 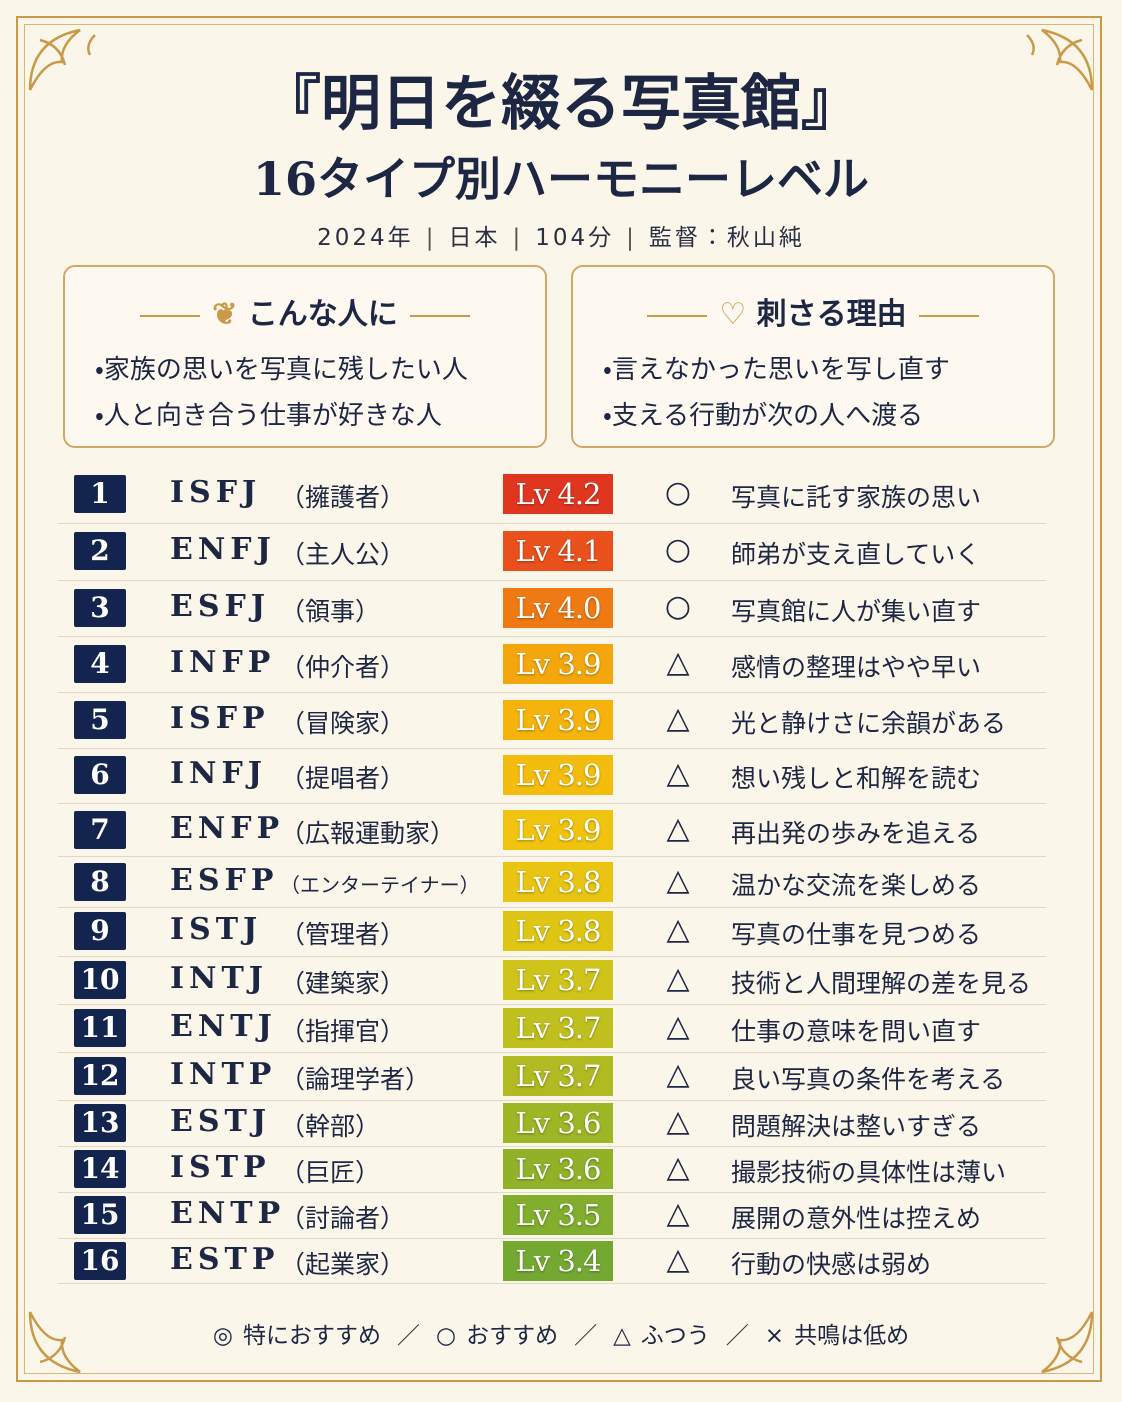 I want to click on type-role: （冒険家）, so click(x=343, y=723).